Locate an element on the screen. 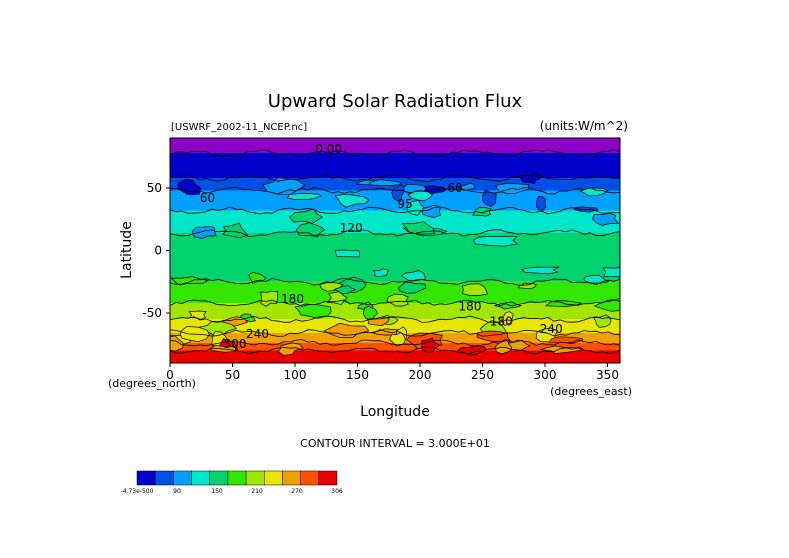  contour-label-1: 60 is located at coordinates (207, 198).